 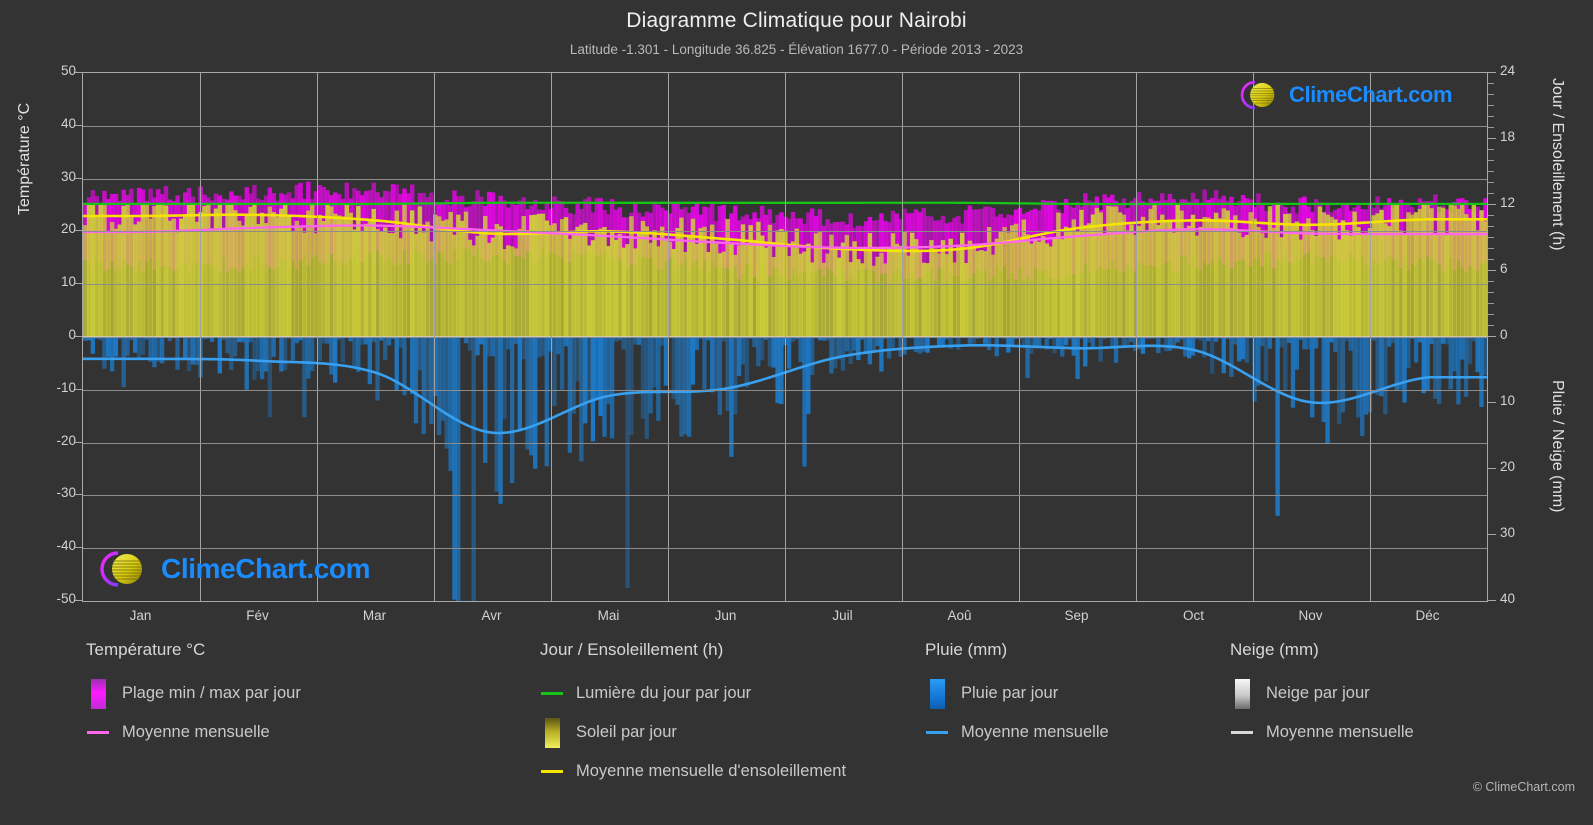 What do you see at coordinates (1274, 649) in the screenshot?
I see `legend-column-title: Neige (mm)` at bounding box center [1274, 649].